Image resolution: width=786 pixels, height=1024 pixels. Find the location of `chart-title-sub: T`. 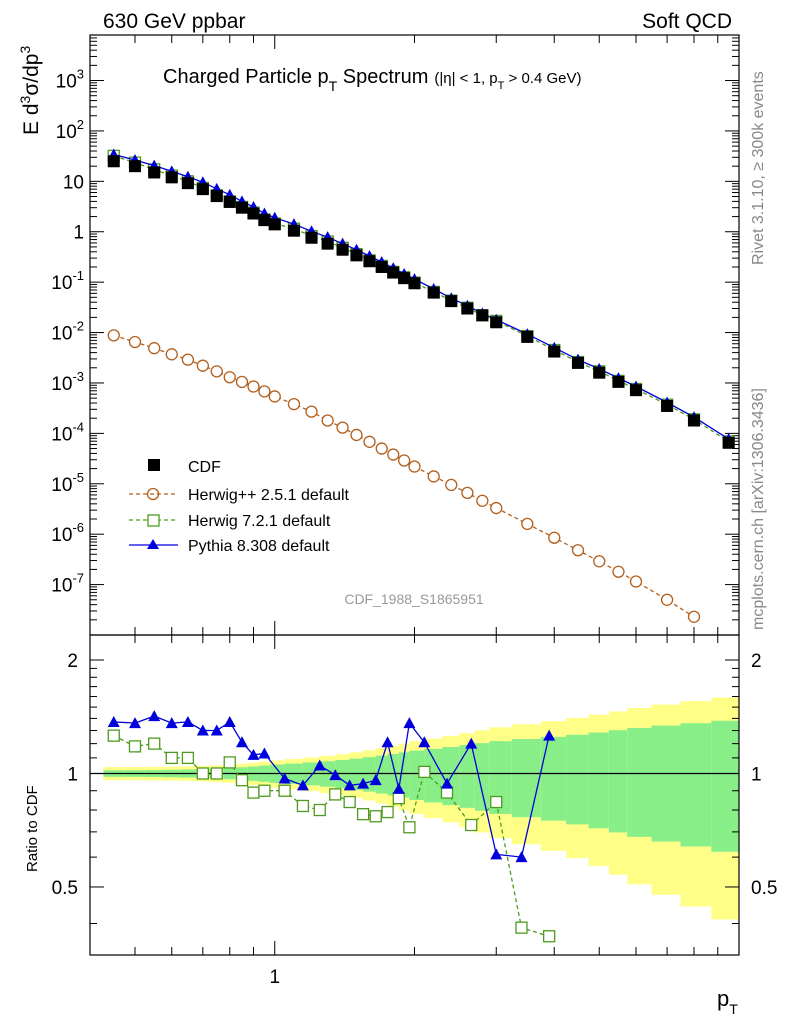

chart-title-sub: T is located at coordinates (333, 86).